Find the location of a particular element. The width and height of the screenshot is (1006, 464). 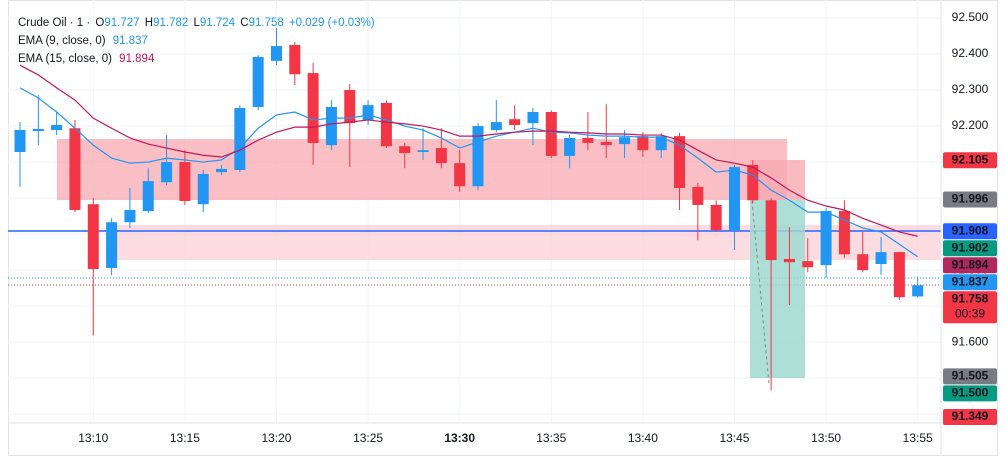

x-tick-label: 13:20 is located at coordinates (276, 438).